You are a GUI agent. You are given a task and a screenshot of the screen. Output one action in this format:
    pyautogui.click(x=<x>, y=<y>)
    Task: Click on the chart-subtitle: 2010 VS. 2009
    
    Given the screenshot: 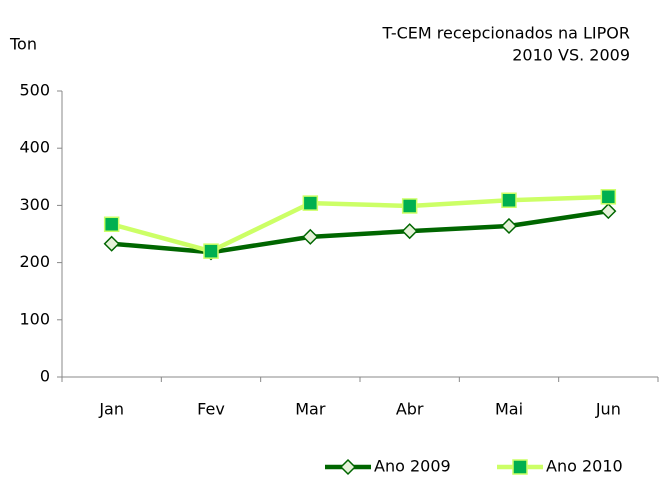 What is the action you would take?
    pyautogui.click(x=571, y=55)
    